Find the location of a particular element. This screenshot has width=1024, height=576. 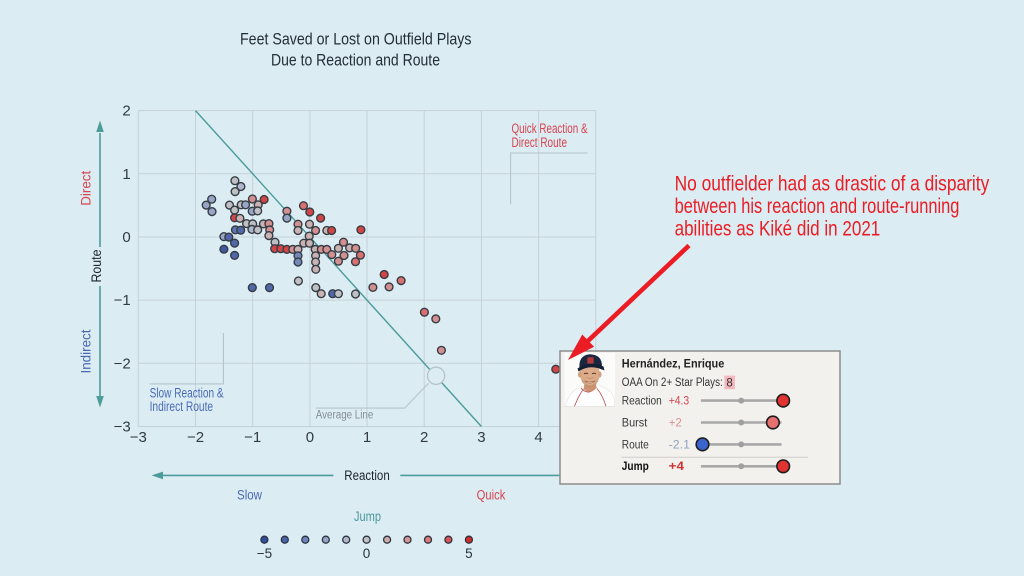

svg-text: OAA On 2+ Star Plays: is located at coordinates (672, 383).